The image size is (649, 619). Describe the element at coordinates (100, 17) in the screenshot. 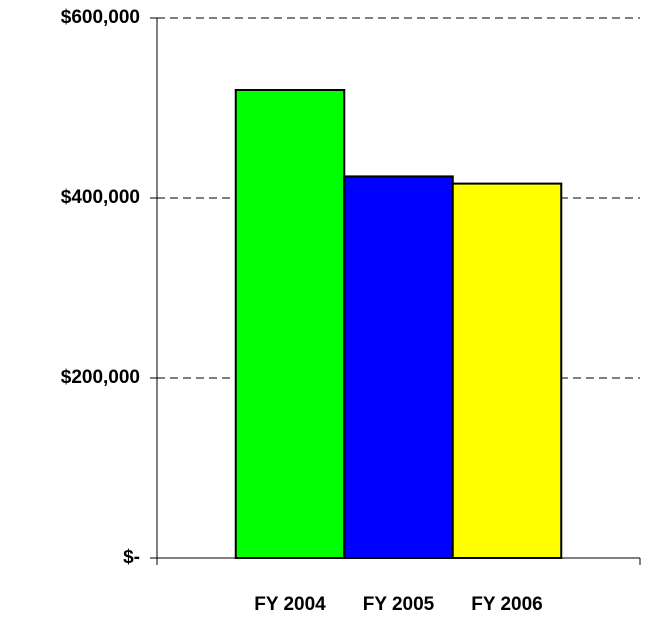

I see `y-tick-label: $600,000` at that location.